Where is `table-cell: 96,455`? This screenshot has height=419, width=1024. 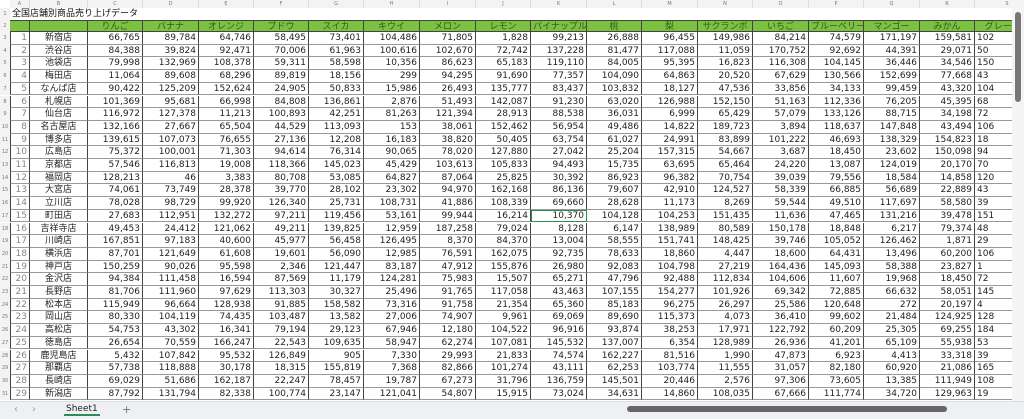
table-cell: 96,455 is located at coordinates (670, 38).